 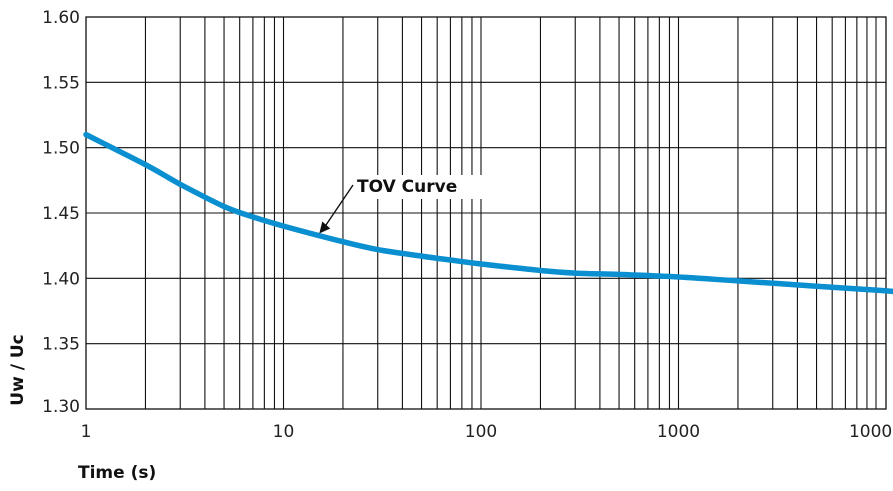 I want to click on annotation-layer: TOV Curve, so click(x=402, y=204).